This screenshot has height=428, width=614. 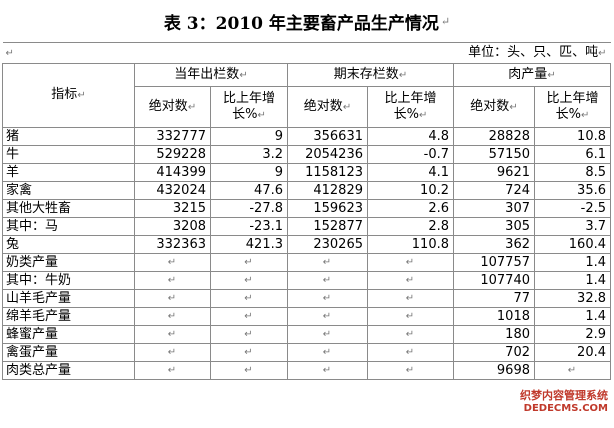 What do you see at coordinates (494, 172) in the screenshot?
I see `table-cell: 9621` at bounding box center [494, 172].